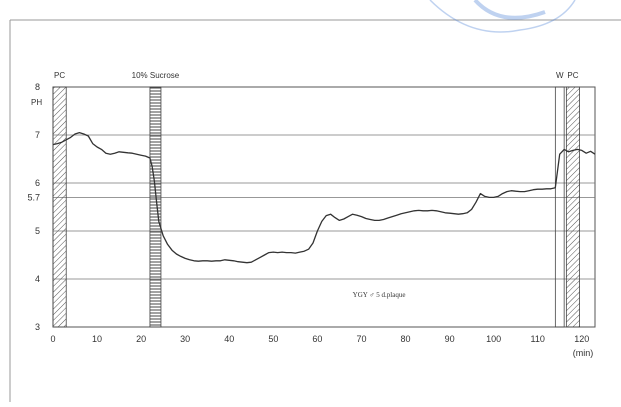  What do you see at coordinates (37, 135) in the screenshot?
I see `y-tick-label: 7` at bounding box center [37, 135].